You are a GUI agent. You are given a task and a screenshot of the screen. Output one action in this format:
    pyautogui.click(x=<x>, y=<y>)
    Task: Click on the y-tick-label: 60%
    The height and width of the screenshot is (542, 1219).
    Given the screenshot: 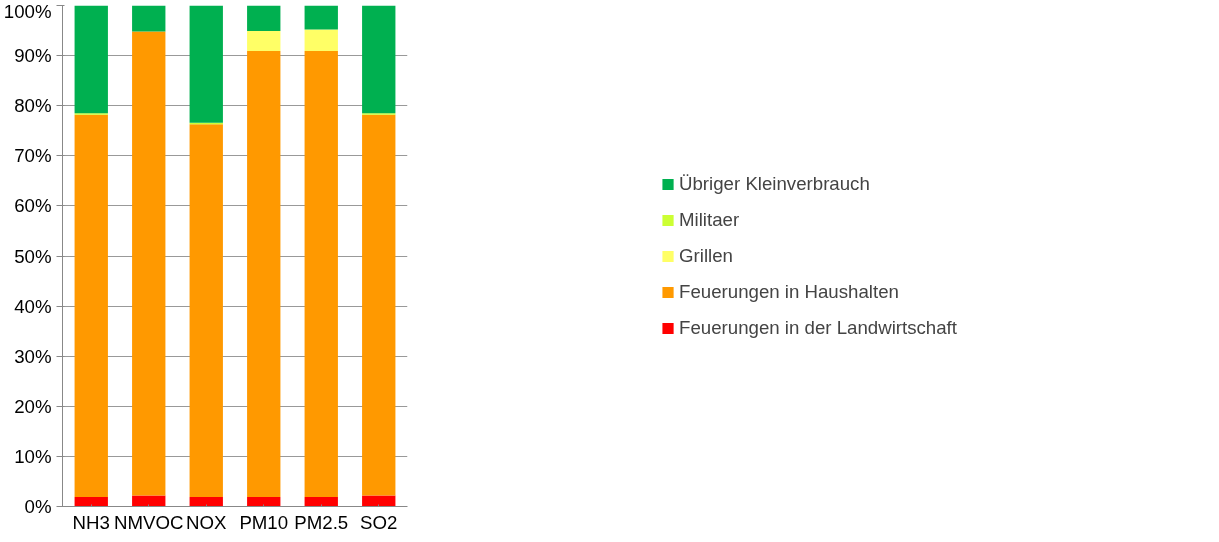 What is the action you would take?
    pyautogui.click(x=33, y=206)
    